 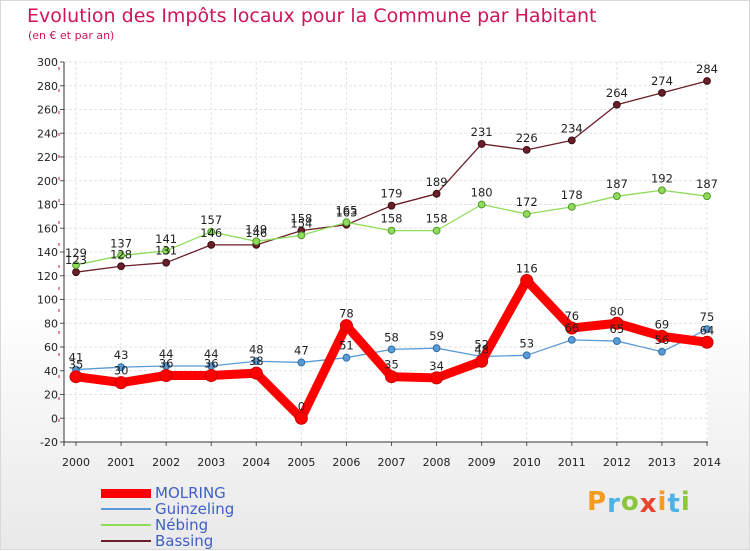 What do you see at coordinates (614, 504) in the screenshot?
I see `logo-letter: r` at bounding box center [614, 504].